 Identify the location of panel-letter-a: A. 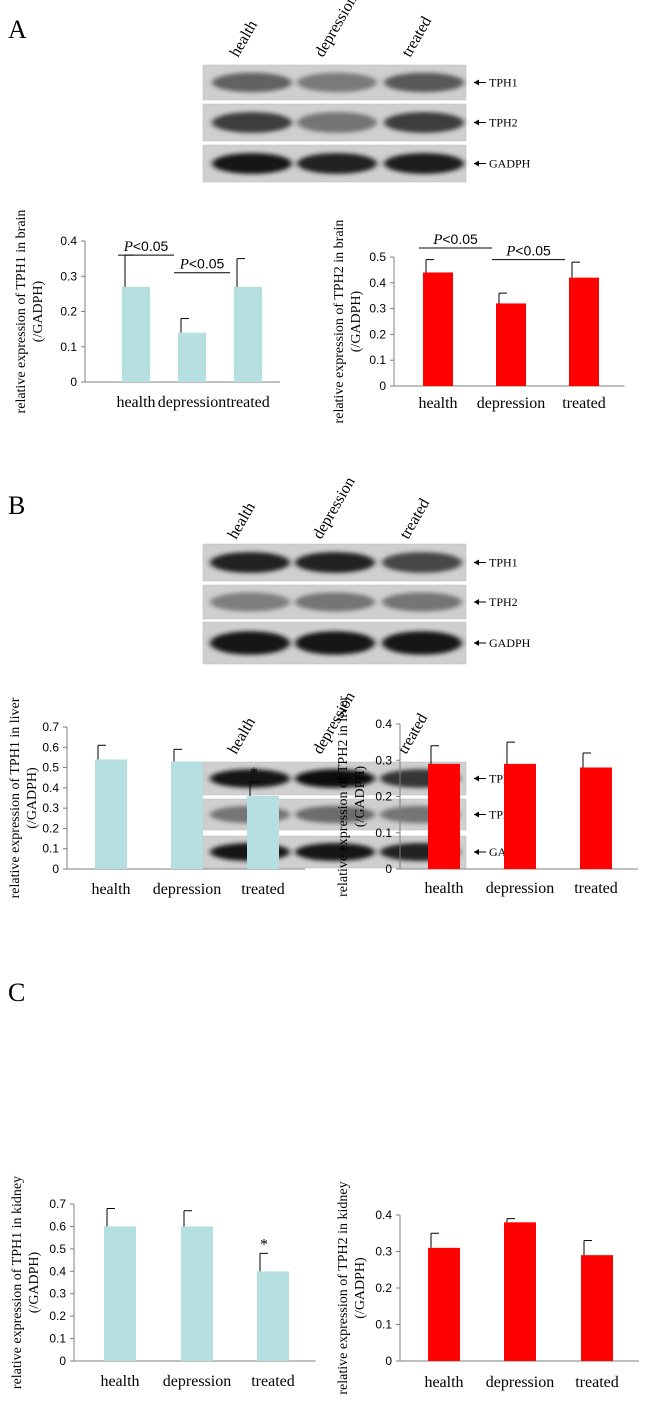
(17, 29).